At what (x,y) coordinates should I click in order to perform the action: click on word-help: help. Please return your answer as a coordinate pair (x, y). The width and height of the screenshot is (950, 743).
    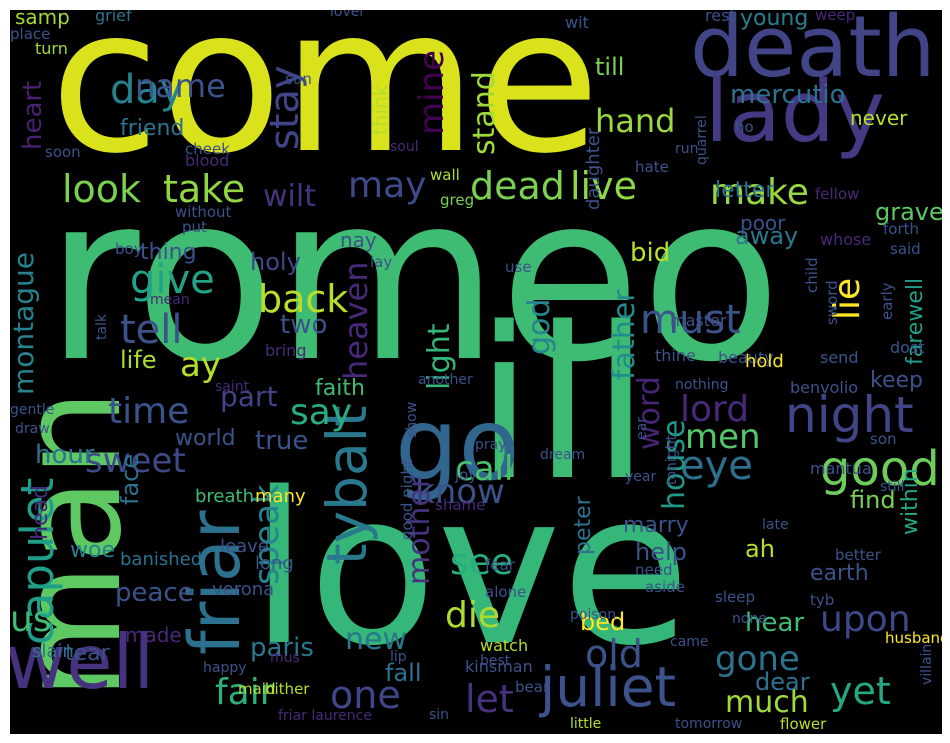
    Looking at the image, I should click on (661, 552).